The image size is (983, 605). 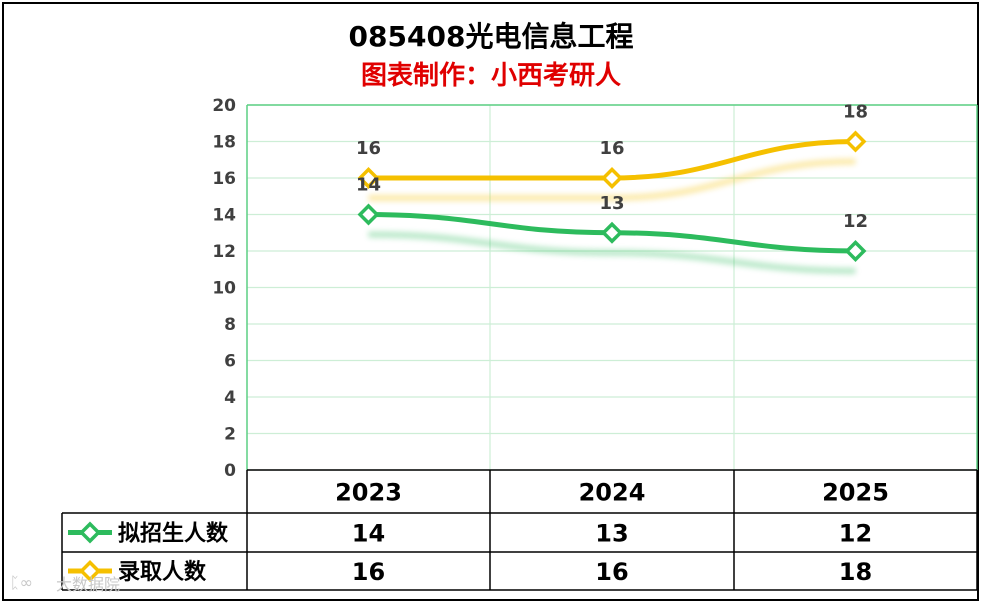 I want to click on data-label: 12, so click(x=855, y=221).